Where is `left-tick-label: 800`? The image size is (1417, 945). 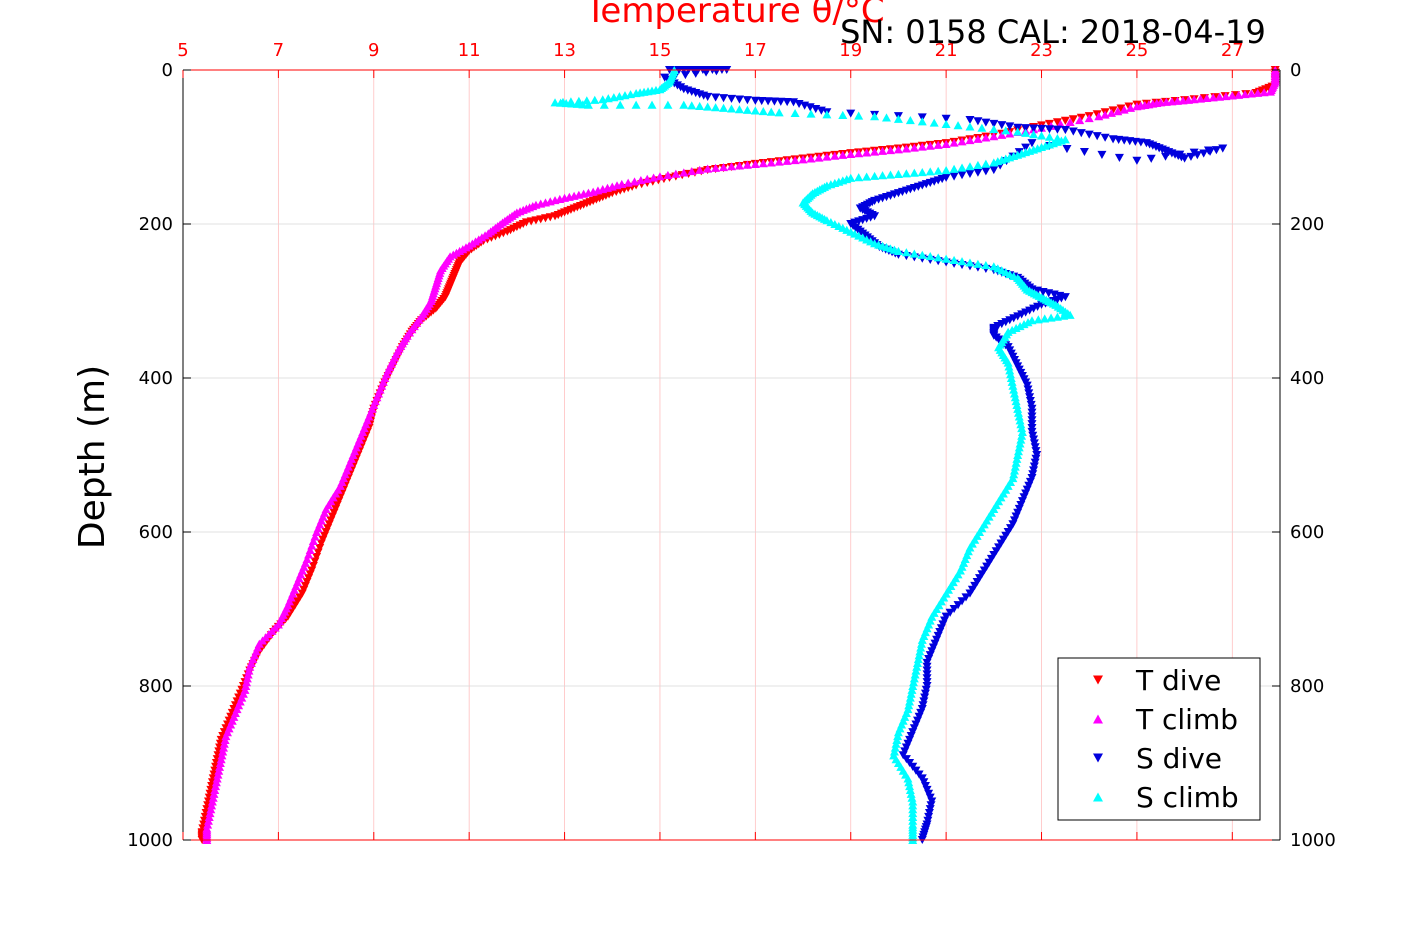 left-tick-label: 800 is located at coordinates (156, 686).